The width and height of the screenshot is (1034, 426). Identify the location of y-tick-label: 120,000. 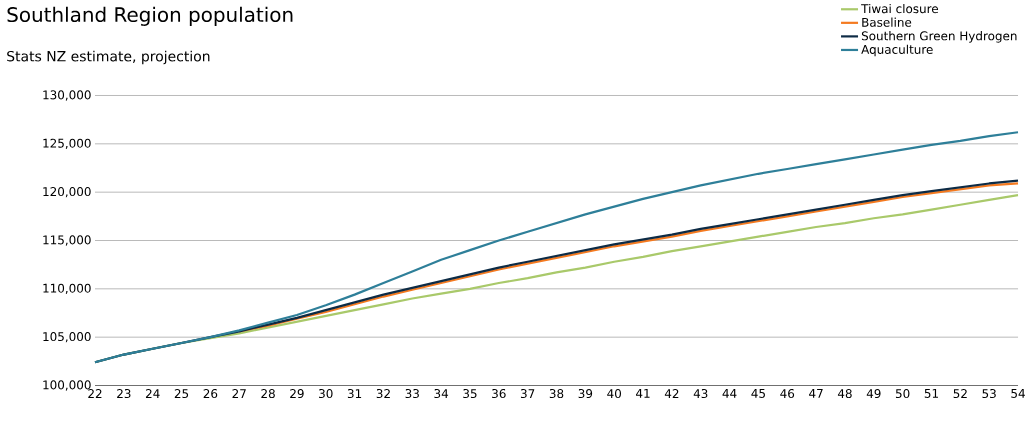
(67, 192).